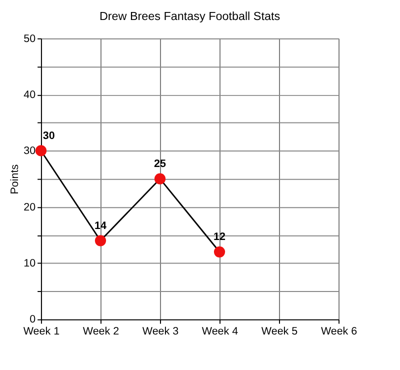 Image resolution: width=400 pixels, height=370 pixels. Describe the element at coordinates (101, 331) in the screenshot. I see `x-tick-label: Week 2` at that location.